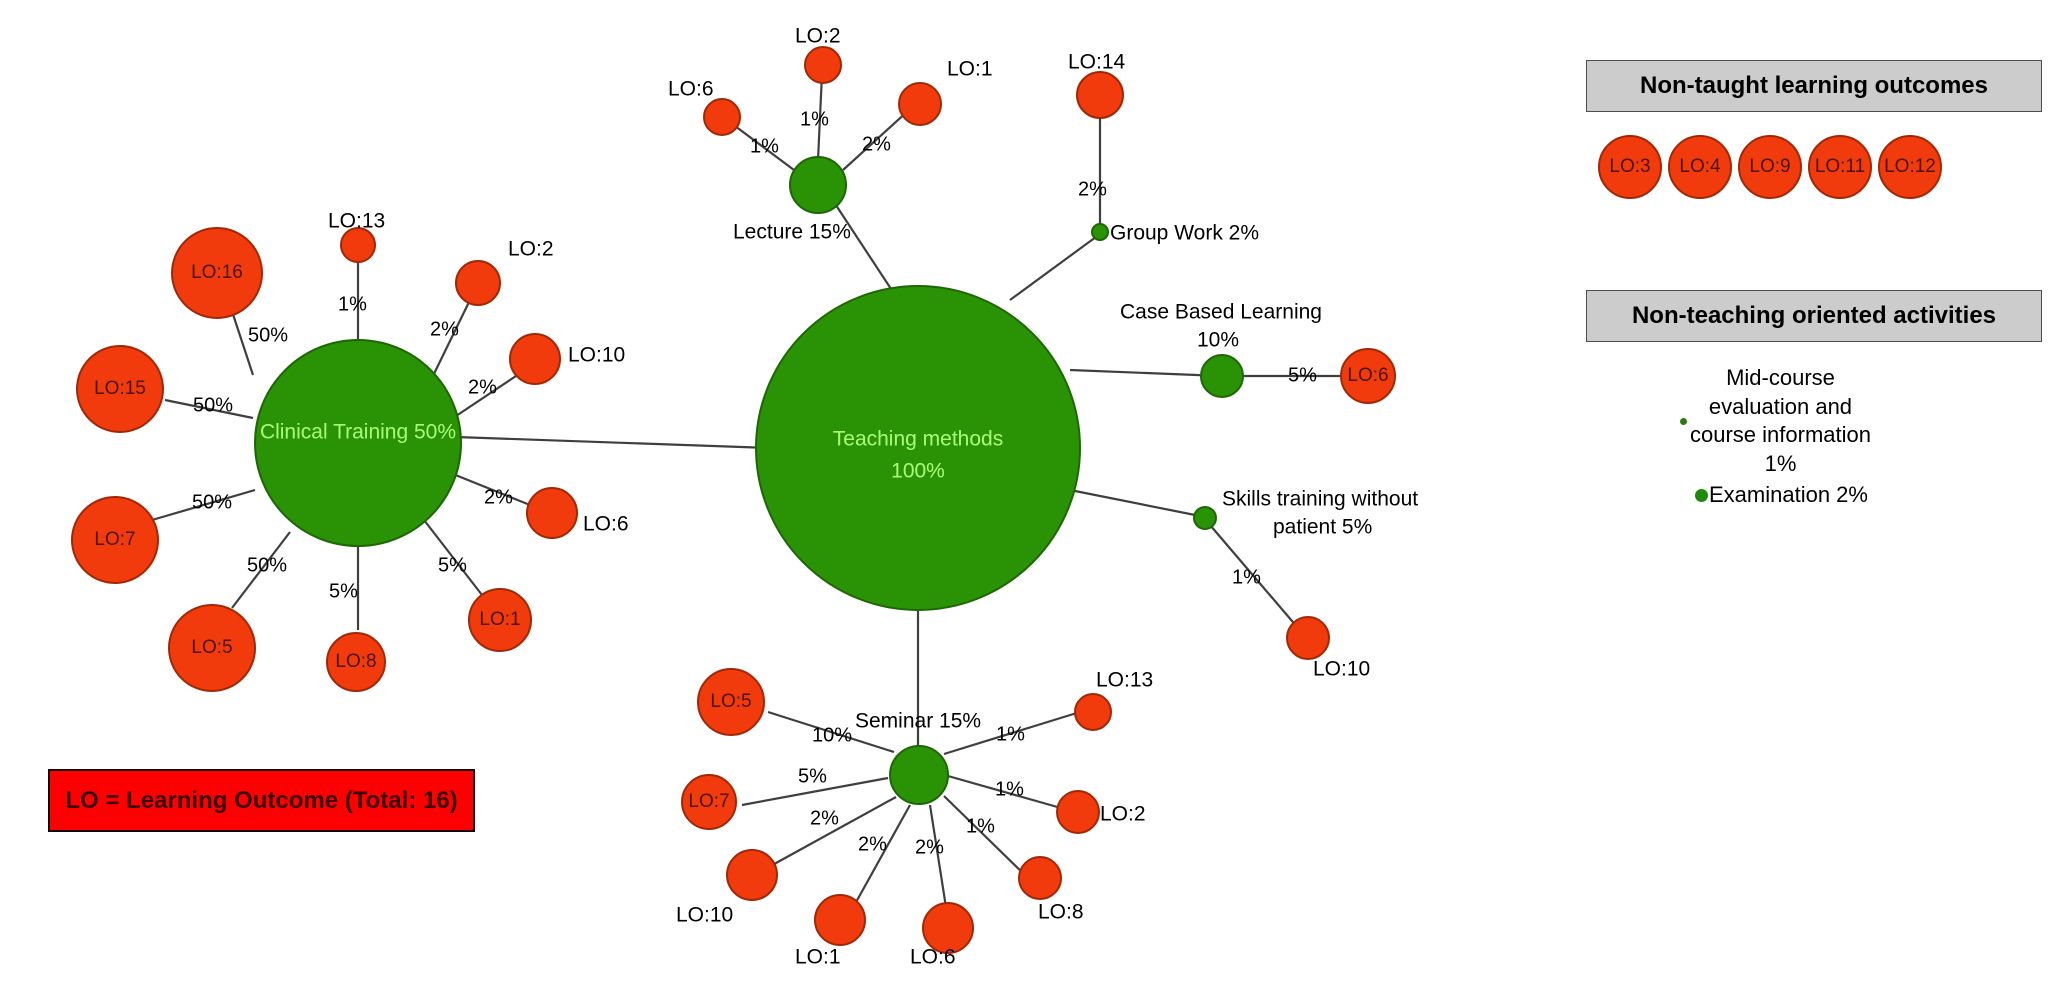 This screenshot has width=2059, height=1001. I want to click on node-lecture-lo1, so click(920, 104).